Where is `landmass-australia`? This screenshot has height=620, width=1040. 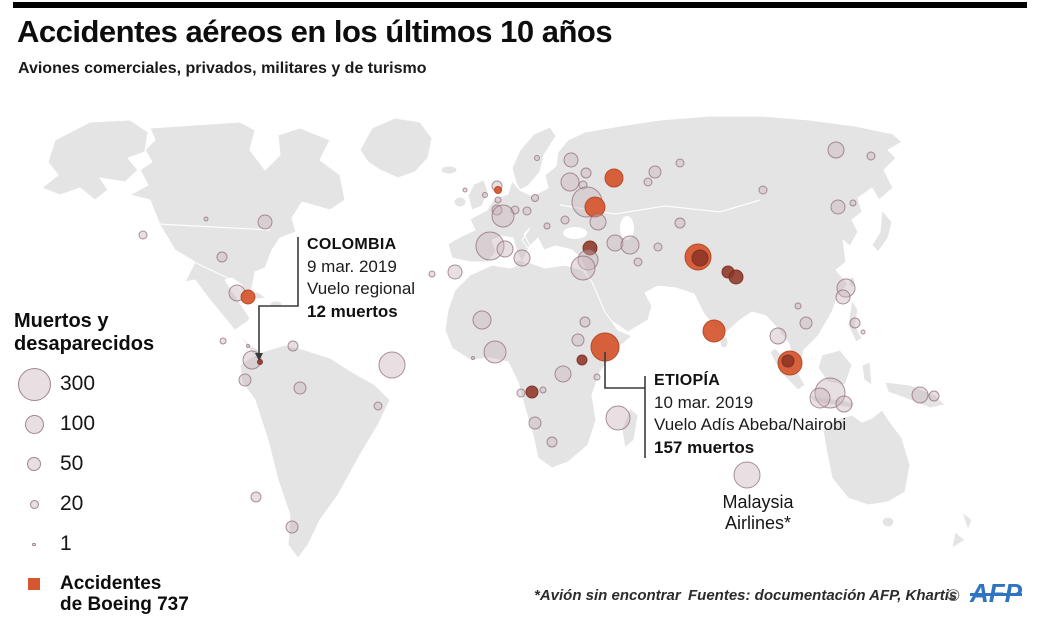 landmass-australia is located at coordinates (866, 457).